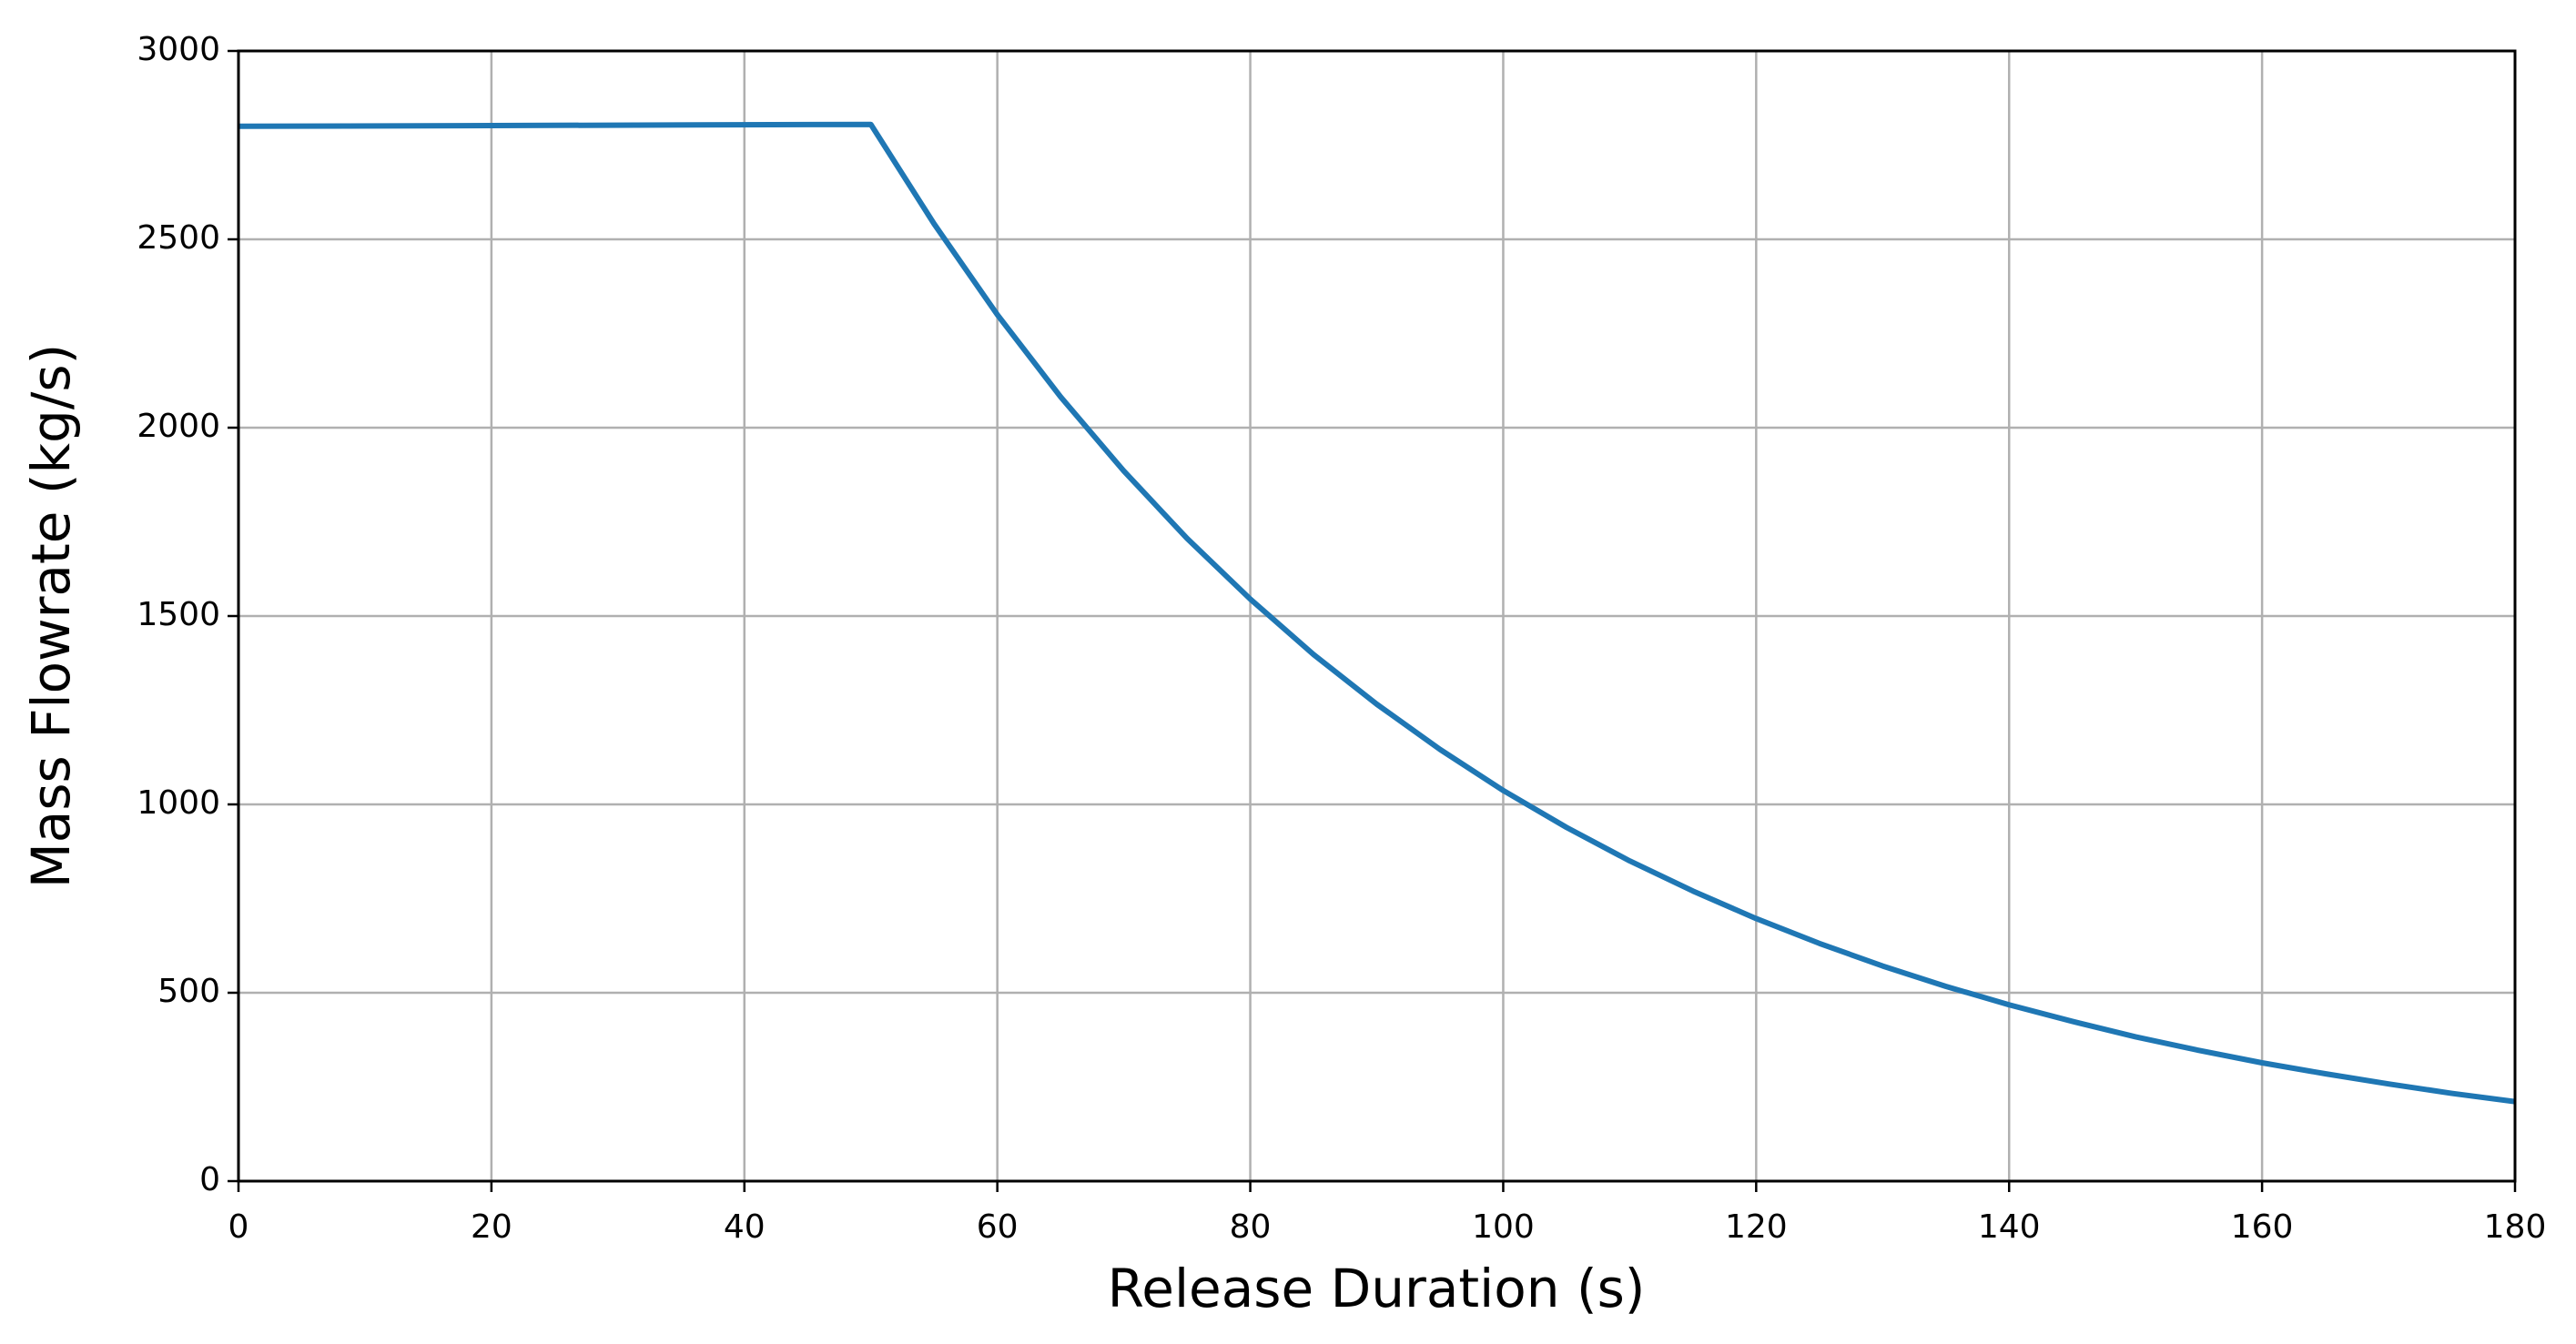 The height and width of the screenshot is (1344, 2576). What do you see at coordinates (2009, 1227) in the screenshot?
I see `x-tick-label: 140` at bounding box center [2009, 1227].